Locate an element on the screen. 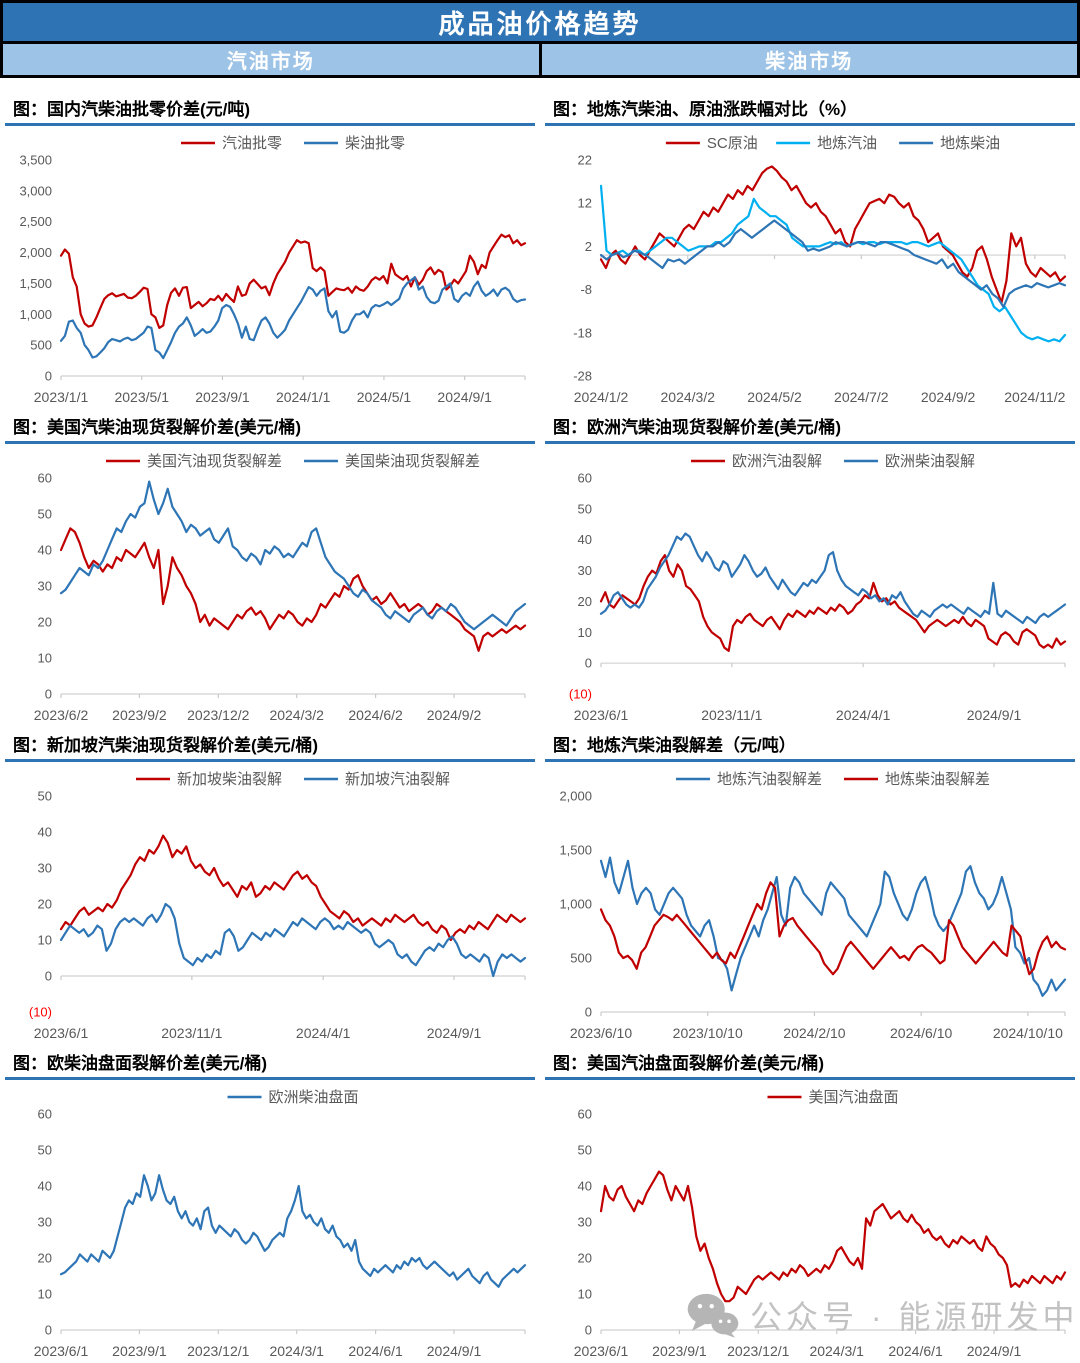 The width and height of the screenshot is (1080, 1363). legend: 美国汽油现货裂解差 美国柴油现货裂解差 is located at coordinates (293, 461).